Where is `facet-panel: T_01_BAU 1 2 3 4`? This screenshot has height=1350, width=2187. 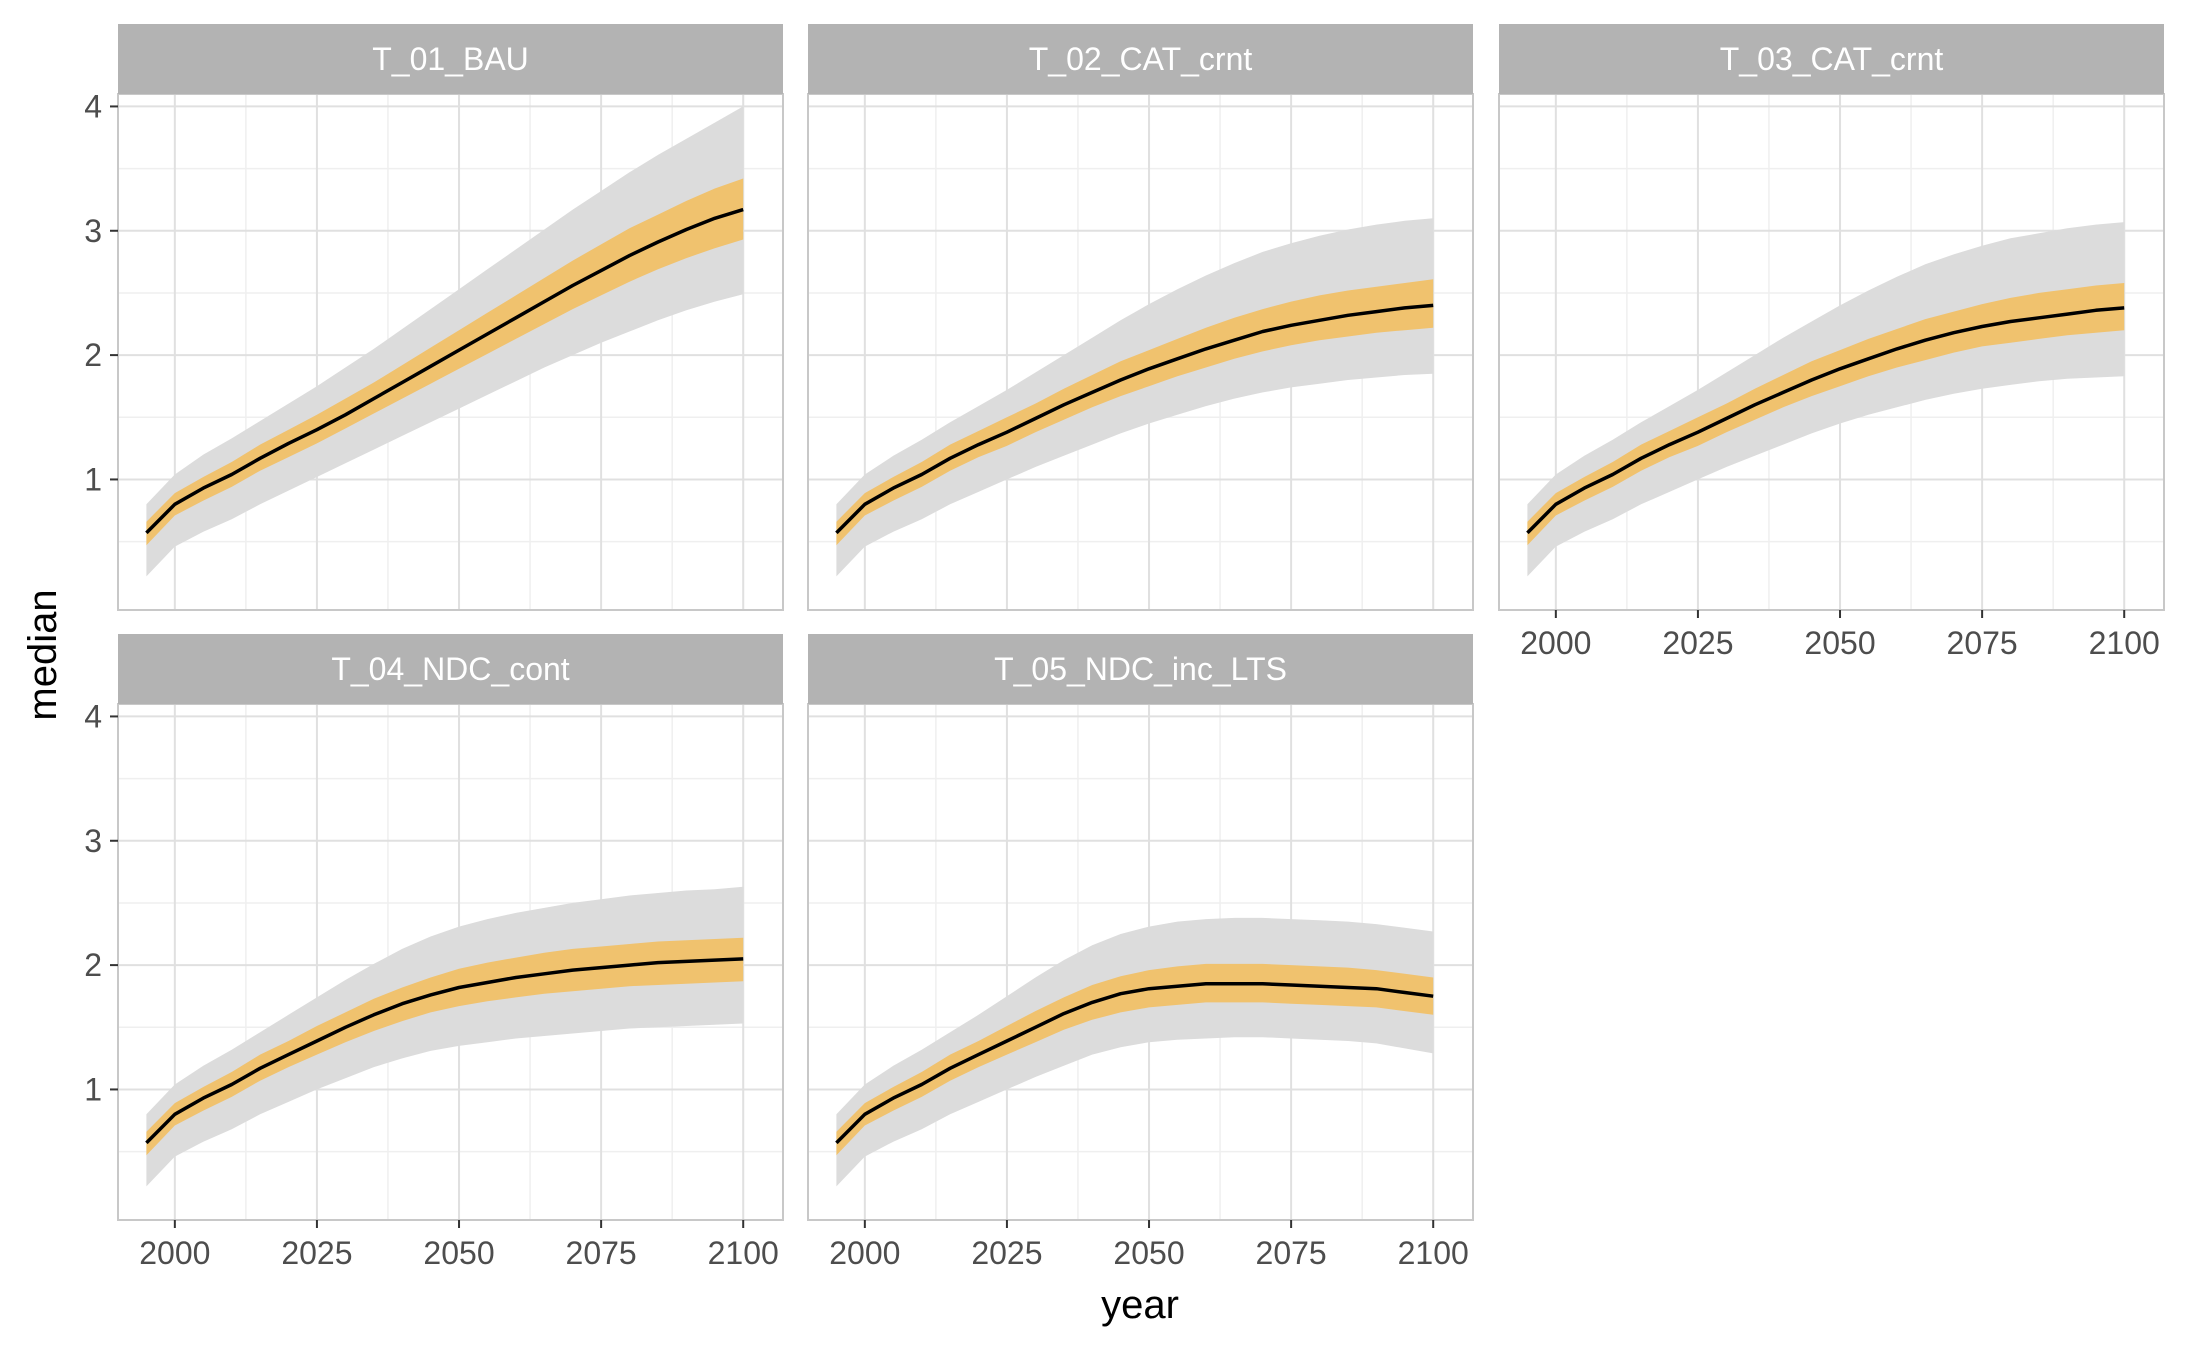 facet-panel: T_01_BAU 1 2 3 4 is located at coordinates (434, 317).